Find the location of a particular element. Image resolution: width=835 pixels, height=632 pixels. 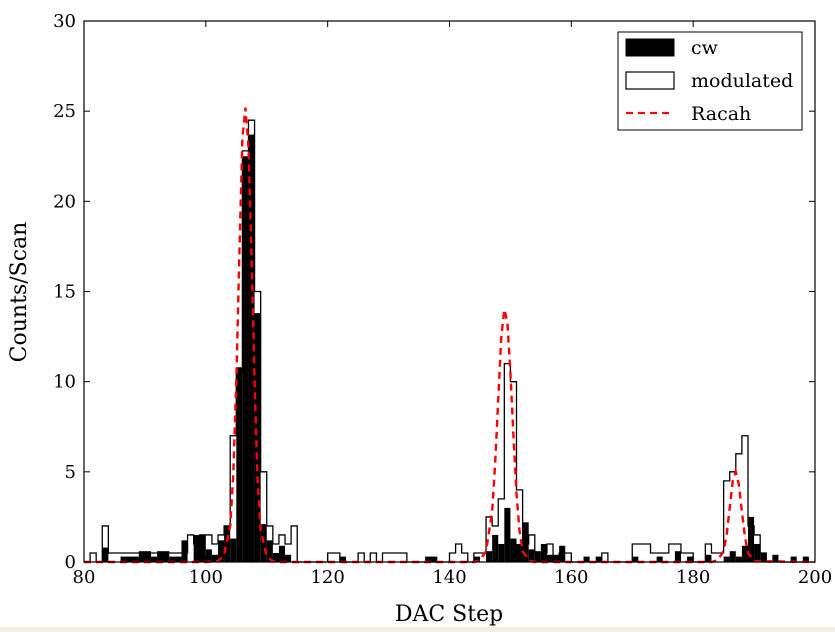

legend-swatch-modulated is located at coordinates (650, 80).